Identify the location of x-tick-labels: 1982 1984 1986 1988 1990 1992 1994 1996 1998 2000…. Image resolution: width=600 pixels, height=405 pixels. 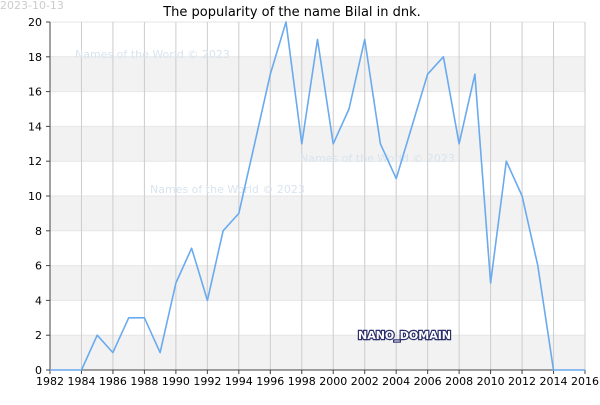
(317, 379).